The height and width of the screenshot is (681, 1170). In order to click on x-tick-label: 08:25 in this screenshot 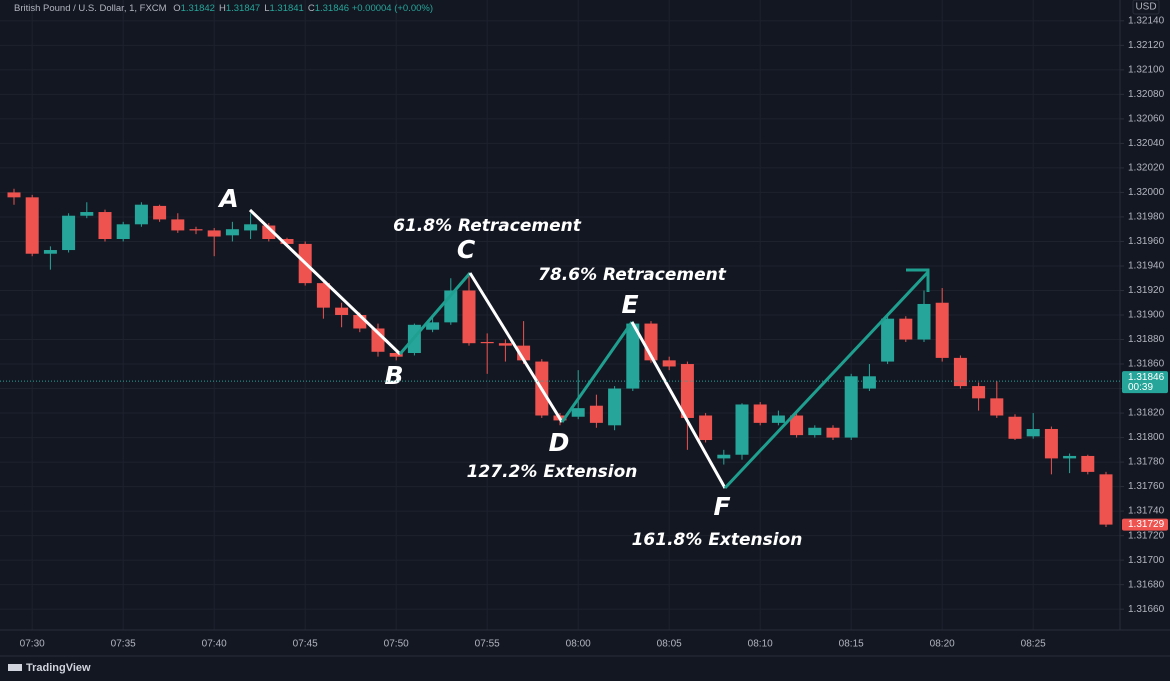, I will do `click(1033, 644)`.